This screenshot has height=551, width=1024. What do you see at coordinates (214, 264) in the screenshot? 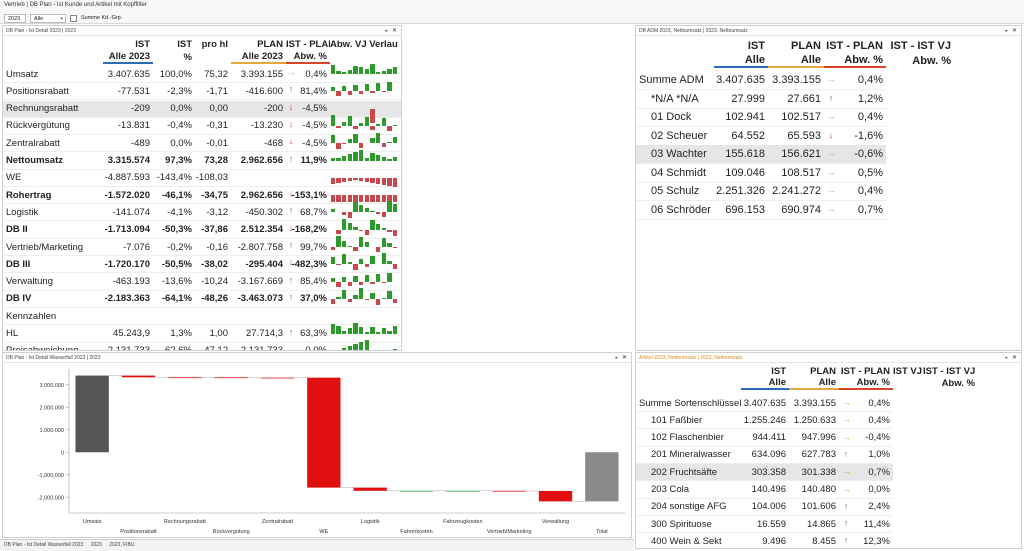
I see `cell-hl: -38,02` at bounding box center [214, 264].